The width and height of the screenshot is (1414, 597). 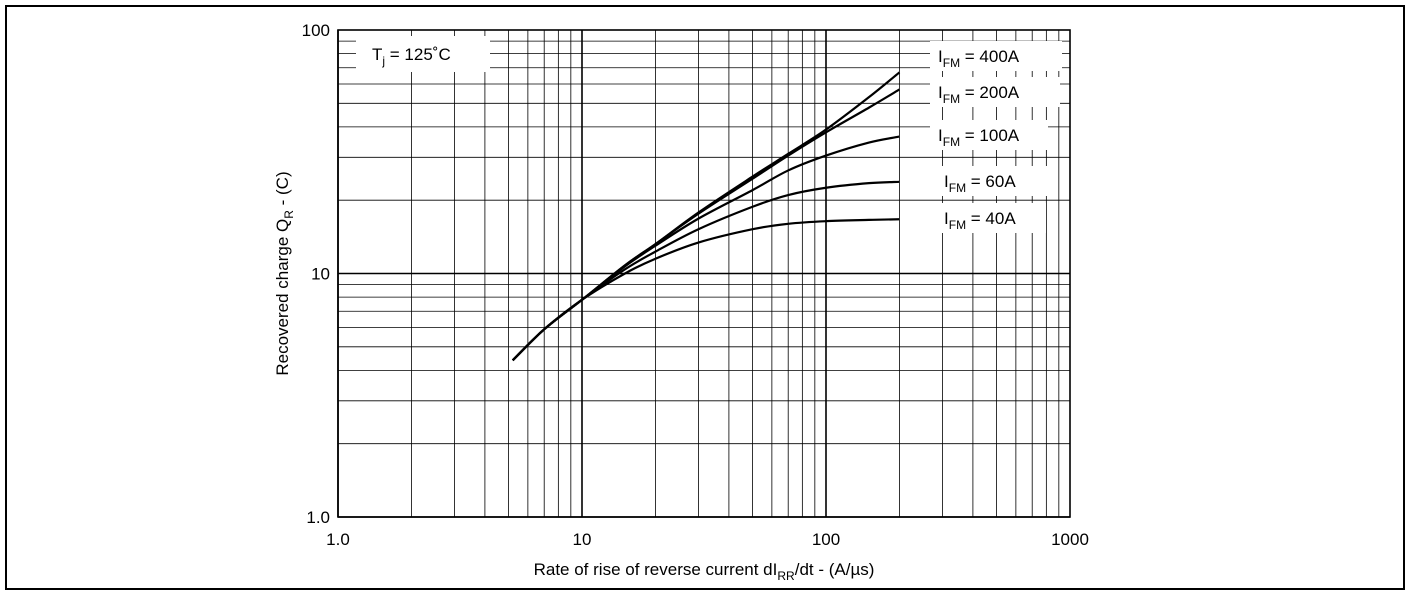 I want to click on series-label-200A: IFM = 200A, so click(x=979, y=94).